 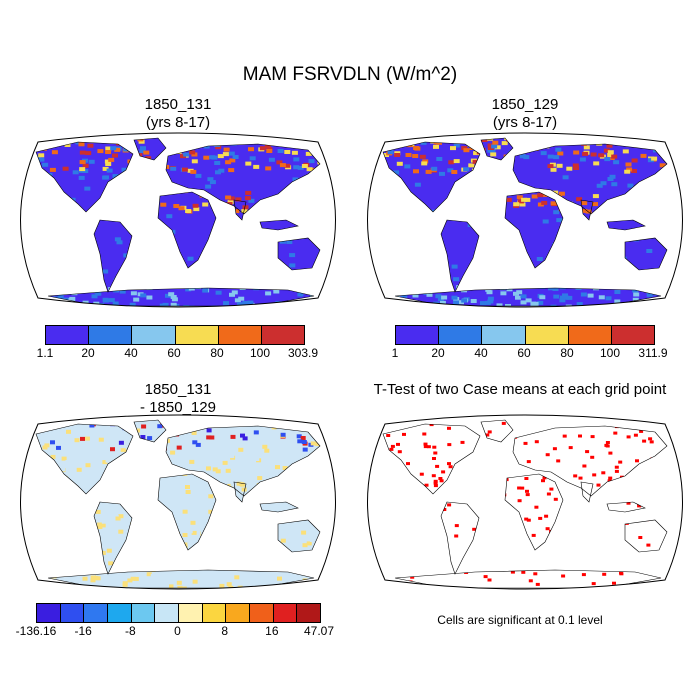 I want to click on map-panel-ttest, so click(x=525, y=502).